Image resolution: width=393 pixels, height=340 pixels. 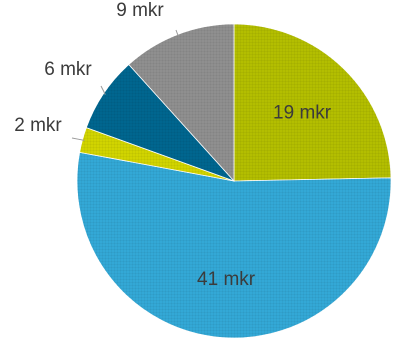 What do you see at coordinates (140, 10) in the screenshot?
I see `pie-label-5: 9 mkr` at bounding box center [140, 10].